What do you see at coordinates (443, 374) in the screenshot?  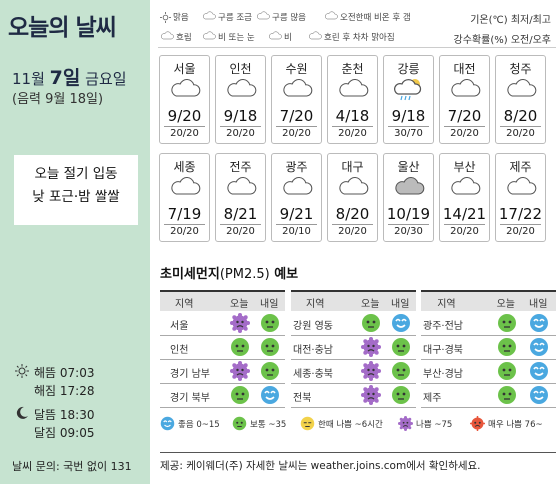 I see `region-name: 부산·경남` at bounding box center [443, 374].